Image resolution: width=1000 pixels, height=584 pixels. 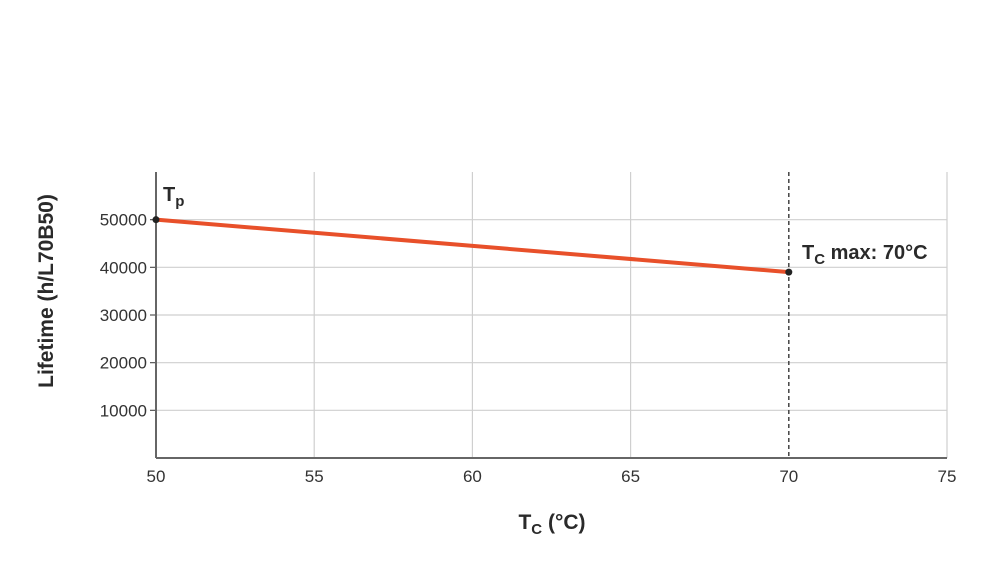 I want to click on lifetime-series-line, so click(x=472, y=246).